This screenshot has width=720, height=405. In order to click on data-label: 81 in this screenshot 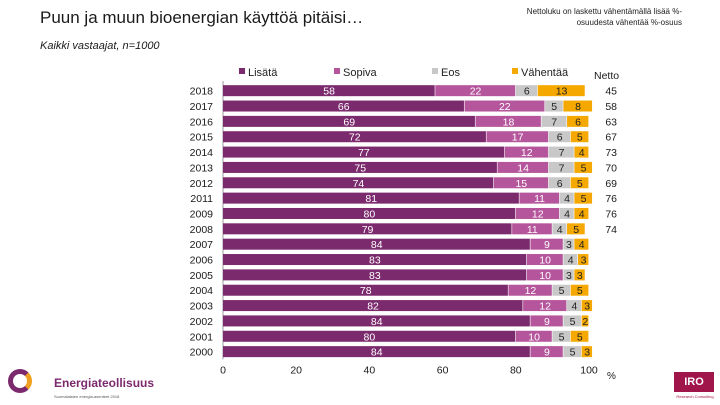, I will do `click(371, 199)`.